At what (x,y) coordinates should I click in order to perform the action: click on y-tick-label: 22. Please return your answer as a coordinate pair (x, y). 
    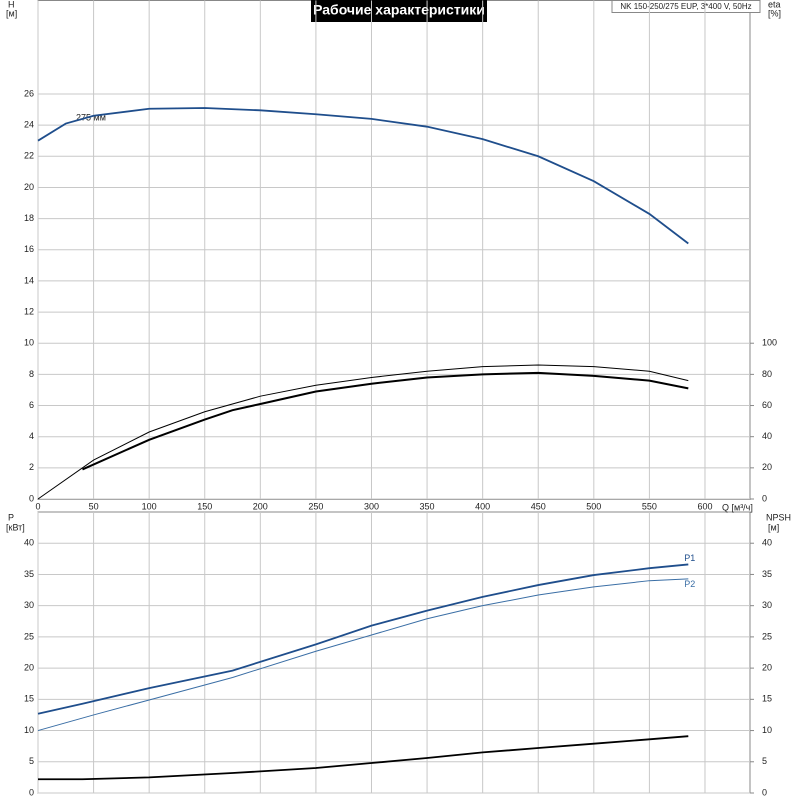
    Looking at the image, I should click on (29, 156).